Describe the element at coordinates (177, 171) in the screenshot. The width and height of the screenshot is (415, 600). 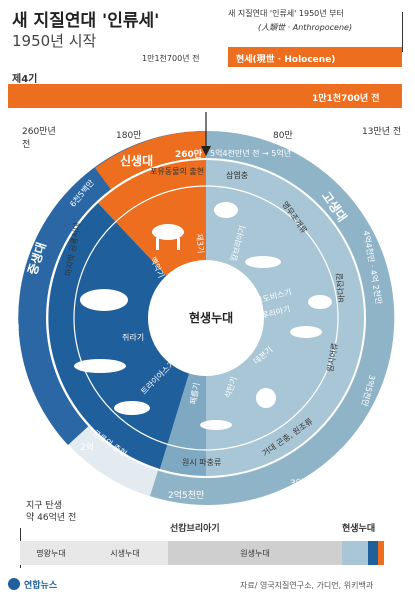
I see `event-mammals: 포유동물의 출현` at that location.